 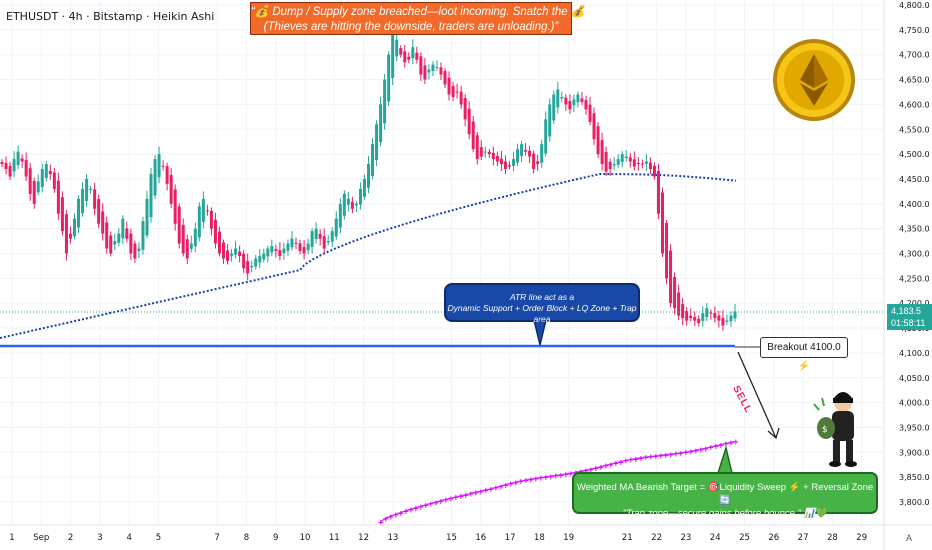 What do you see at coordinates (814, 80) in the screenshot?
I see `ethereum-coin-icon` at bounding box center [814, 80].